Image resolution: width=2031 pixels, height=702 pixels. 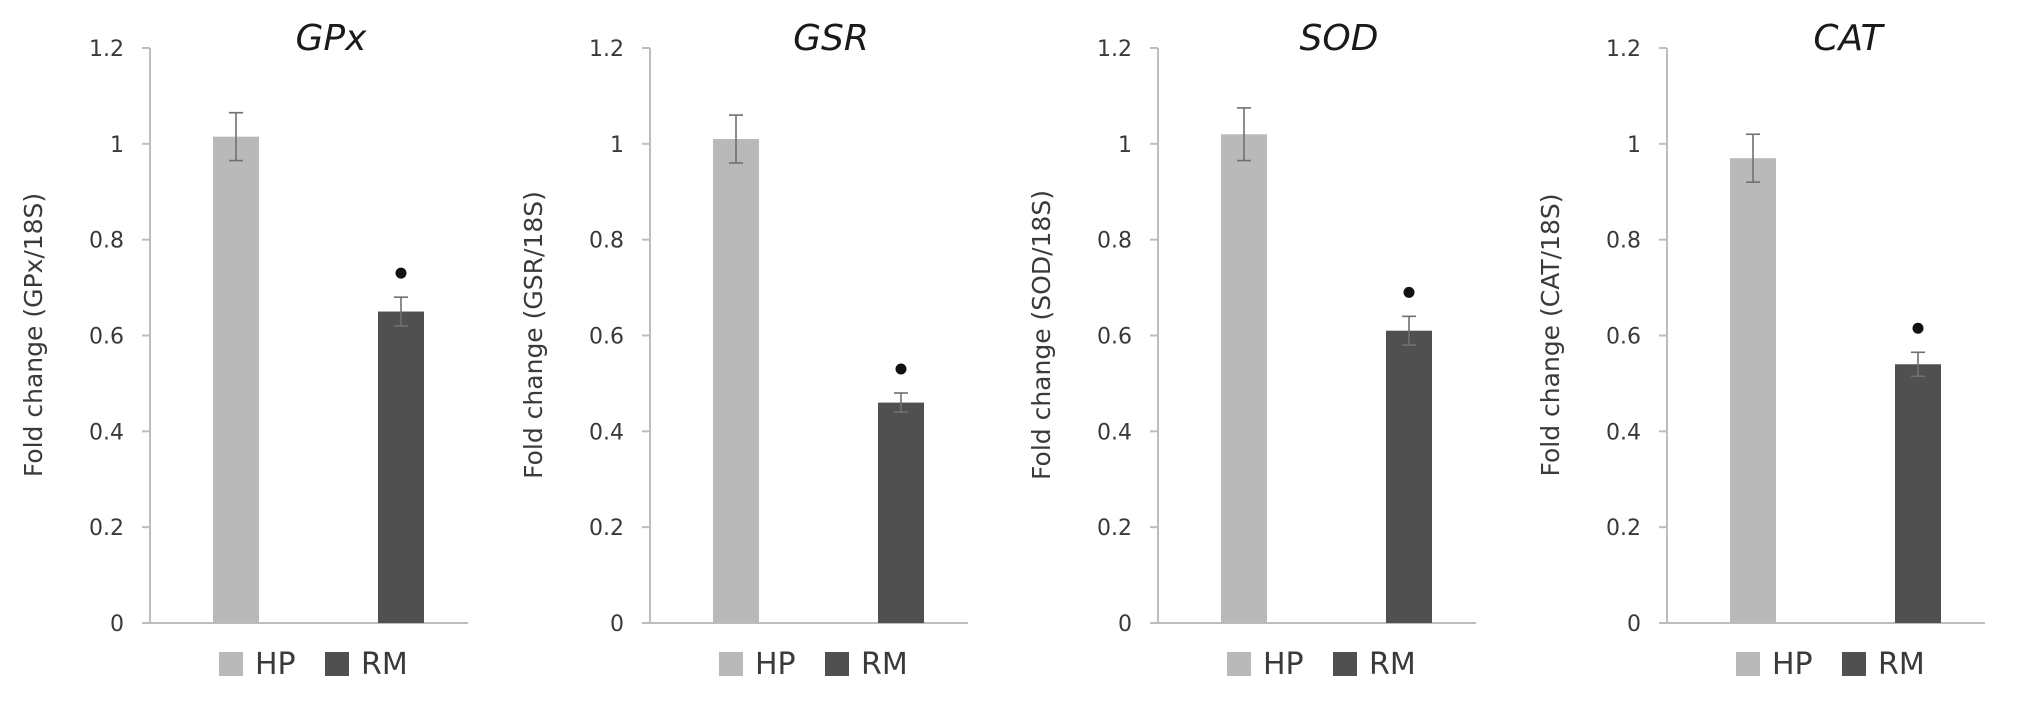 I want to click on y-axis-label: Fold change (SOD/18S), so click(x=1041, y=335).